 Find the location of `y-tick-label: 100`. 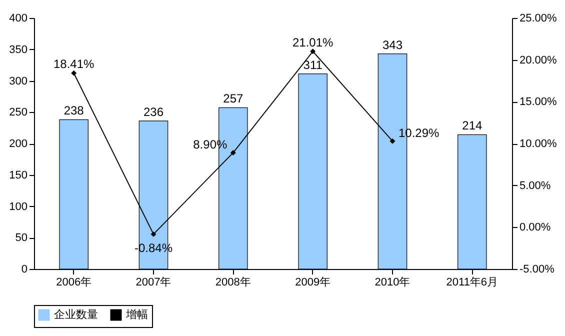

y-tick-label: 100 is located at coordinates (18, 206).